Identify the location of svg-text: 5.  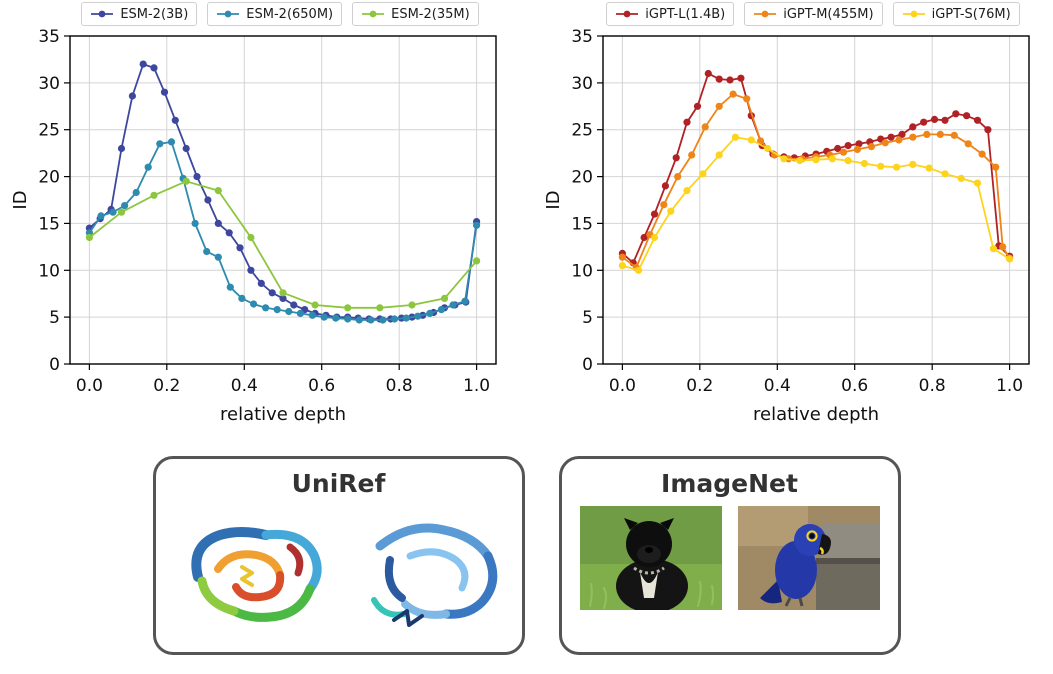
(54, 318).